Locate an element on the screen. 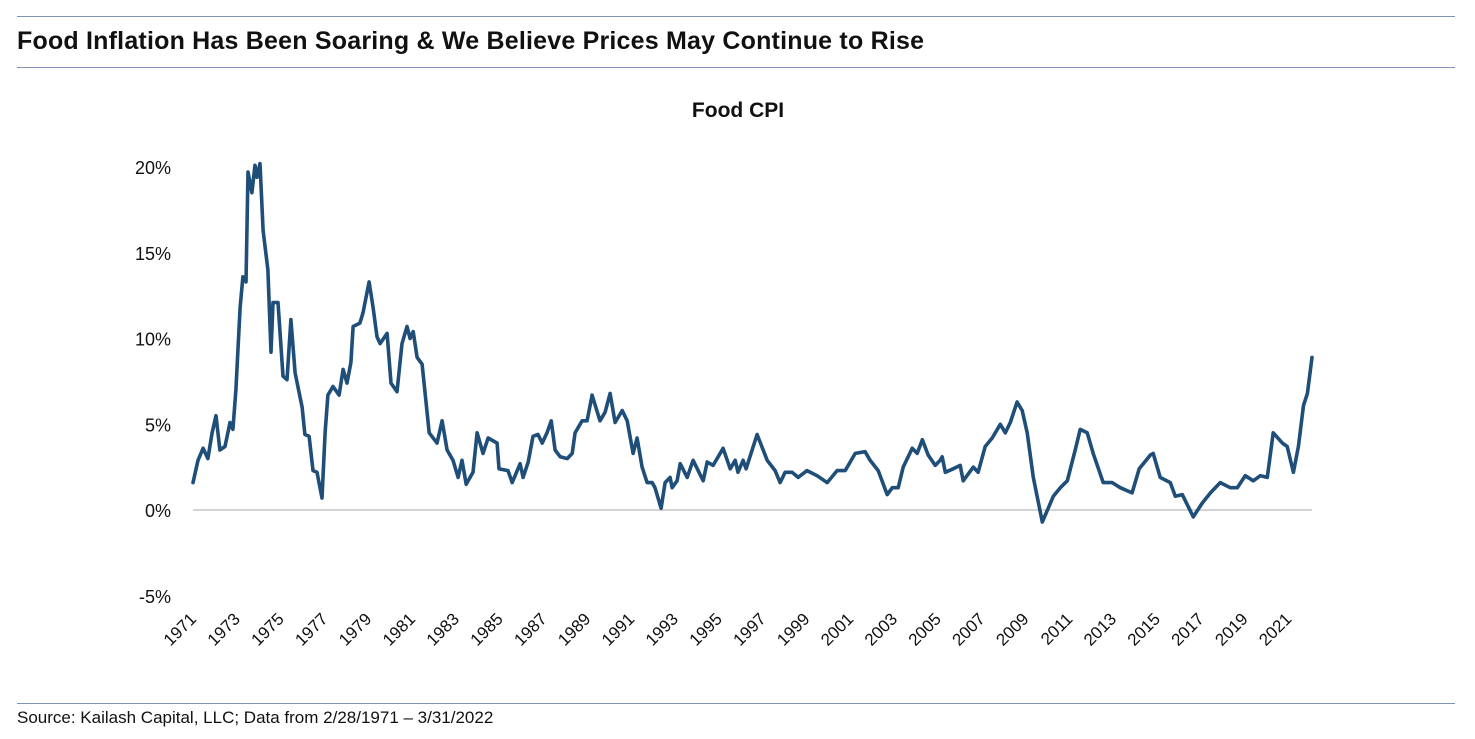  y-axis: 20% 15% 10% 5% 0% -5% is located at coordinates (153, 382).